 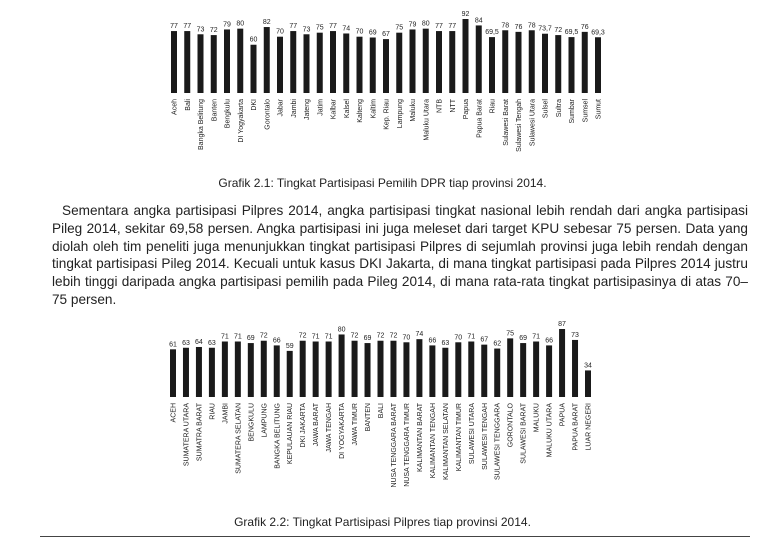 What do you see at coordinates (201, 29) in the screenshot?
I see `data-label: 73` at bounding box center [201, 29].